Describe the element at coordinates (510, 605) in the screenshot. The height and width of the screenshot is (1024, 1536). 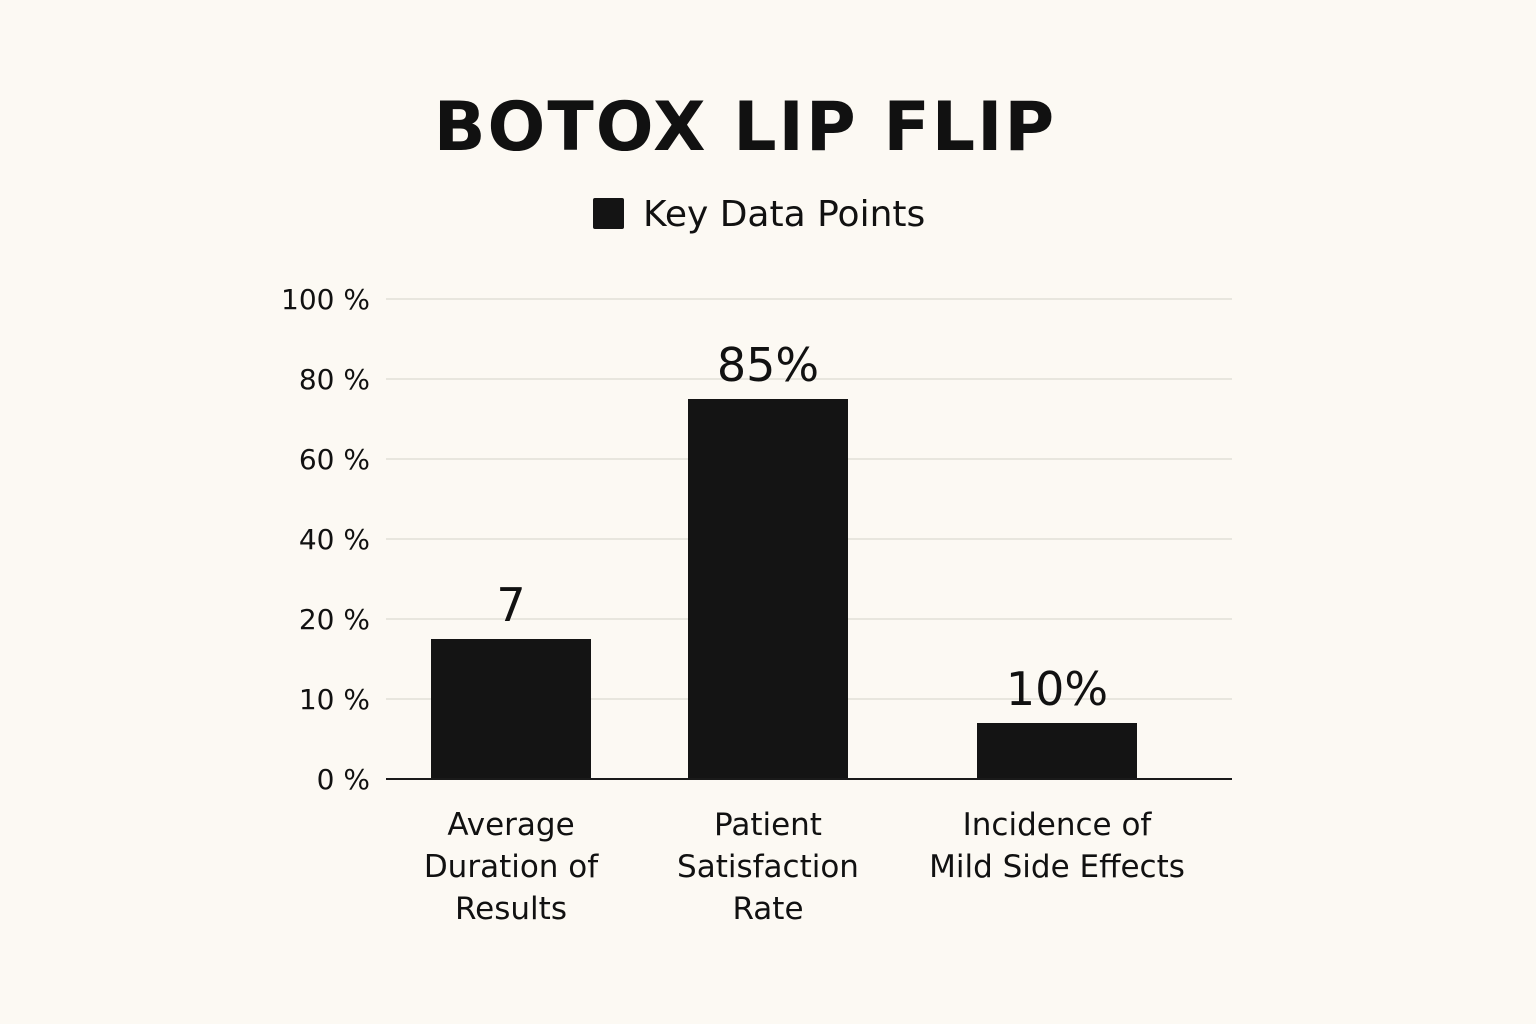
I see `bar-value-label: 7` at that location.